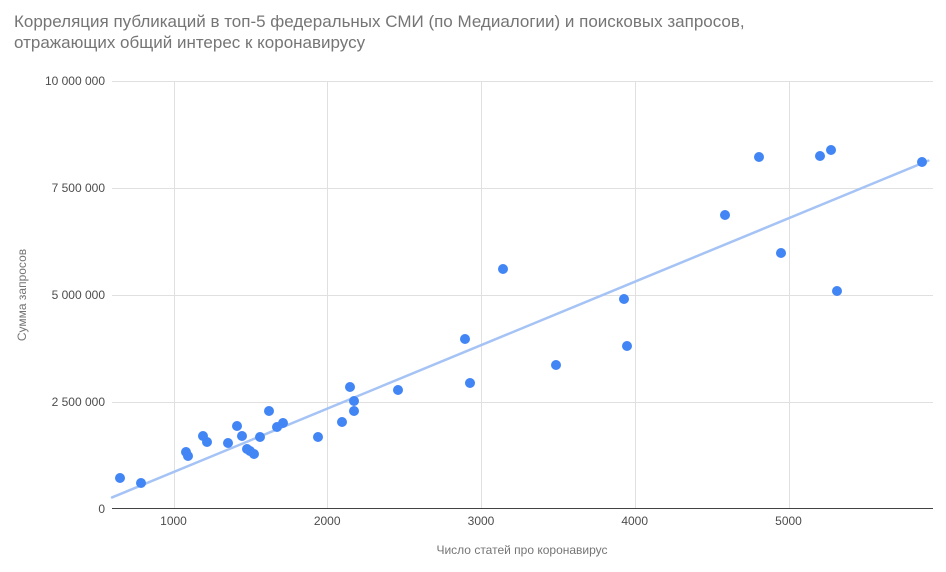 Image resolution: width=946 pixels, height=572 pixels. What do you see at coordinates (481, 521) in the screenshot?
I see `x-tick-label: 3000` at bounding box center [481, 521].